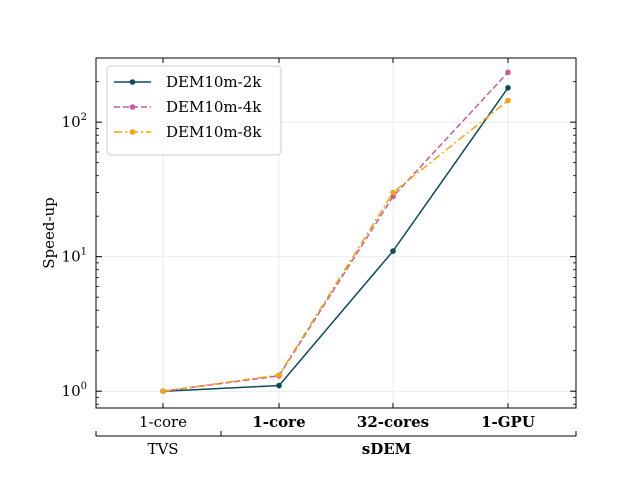  I want to click on y-tick-label-exp-0: 0, so click(84, 386).